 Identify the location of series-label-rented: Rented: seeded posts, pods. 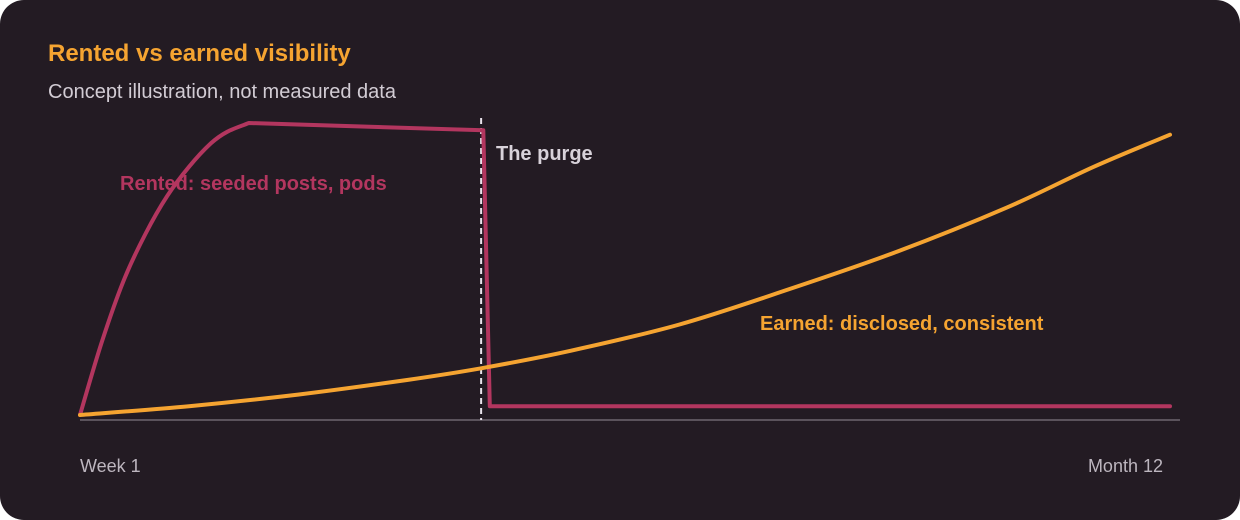
(253, 184).